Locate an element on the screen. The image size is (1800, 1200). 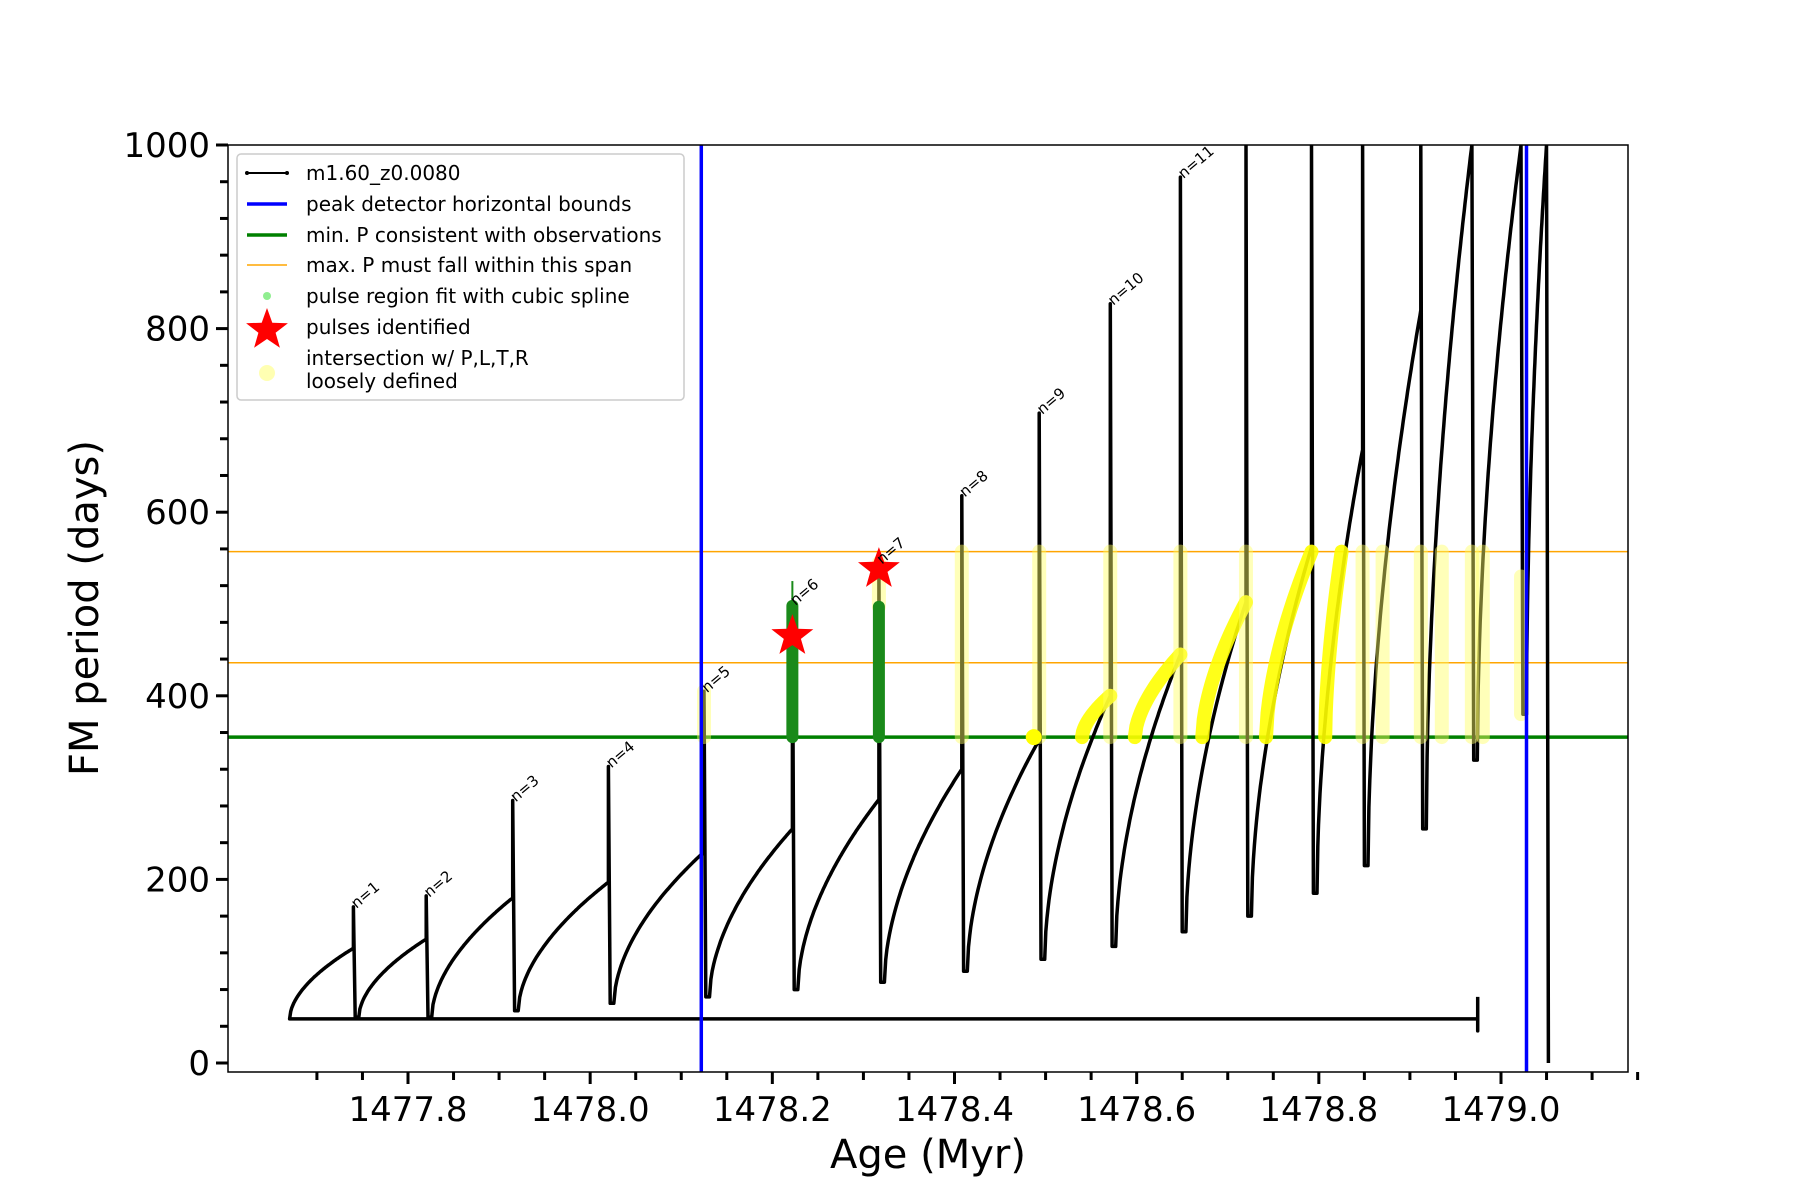
x-axis-label: Age (Myr) is located at coordinates (928, 1155).